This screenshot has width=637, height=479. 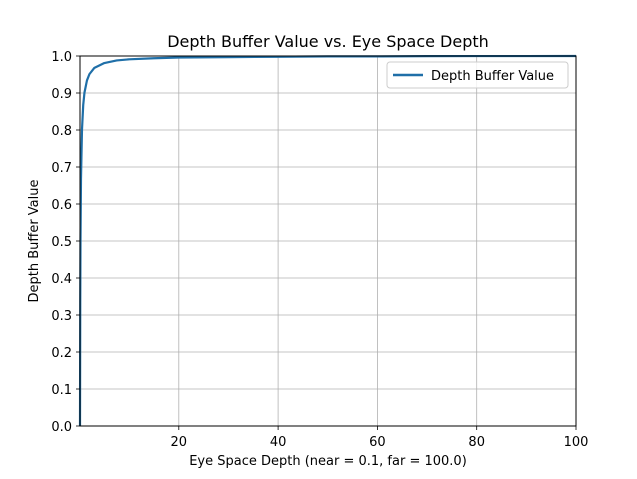 I want to click on x-tick-label: 40, so click(x=278, y=442).